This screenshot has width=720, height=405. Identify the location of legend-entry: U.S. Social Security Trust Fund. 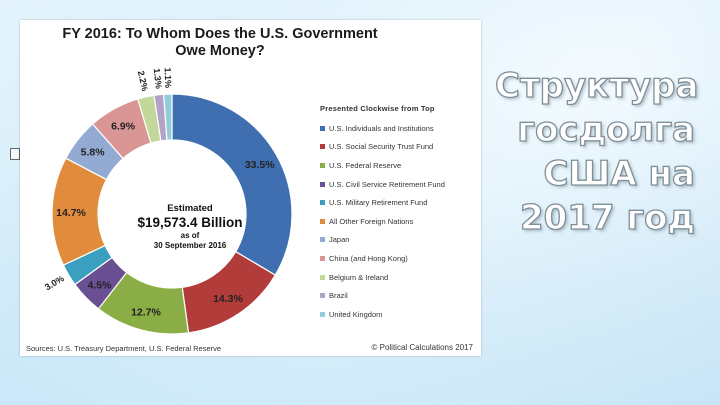
(400, 147).